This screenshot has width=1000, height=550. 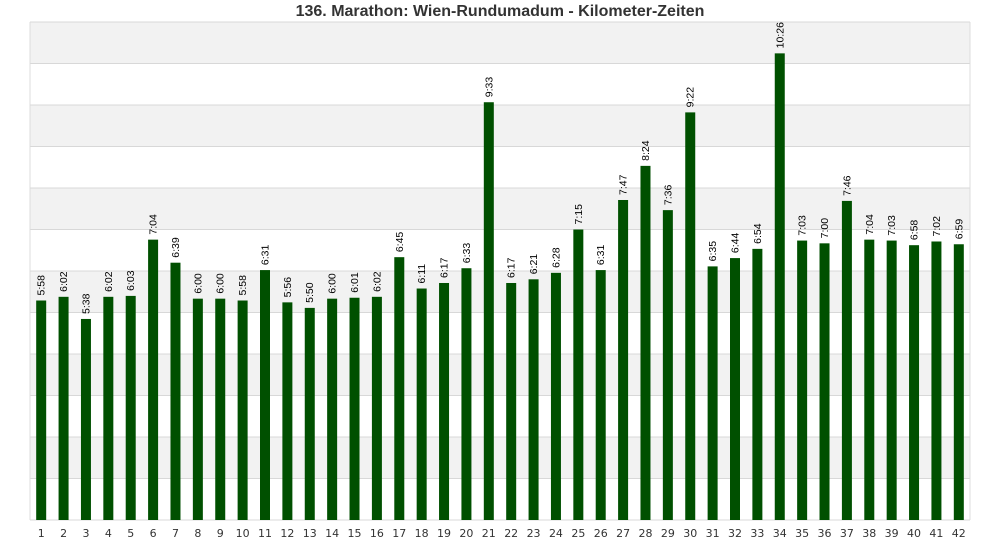 What do you see at coordinates (108, 533) in the screenshot?
I see `x-tick-label: 4` at bounding box center [108, 533].